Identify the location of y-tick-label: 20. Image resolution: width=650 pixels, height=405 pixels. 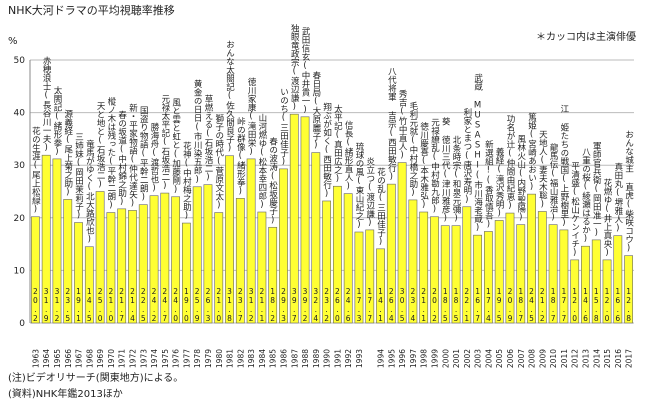
(20, 219).